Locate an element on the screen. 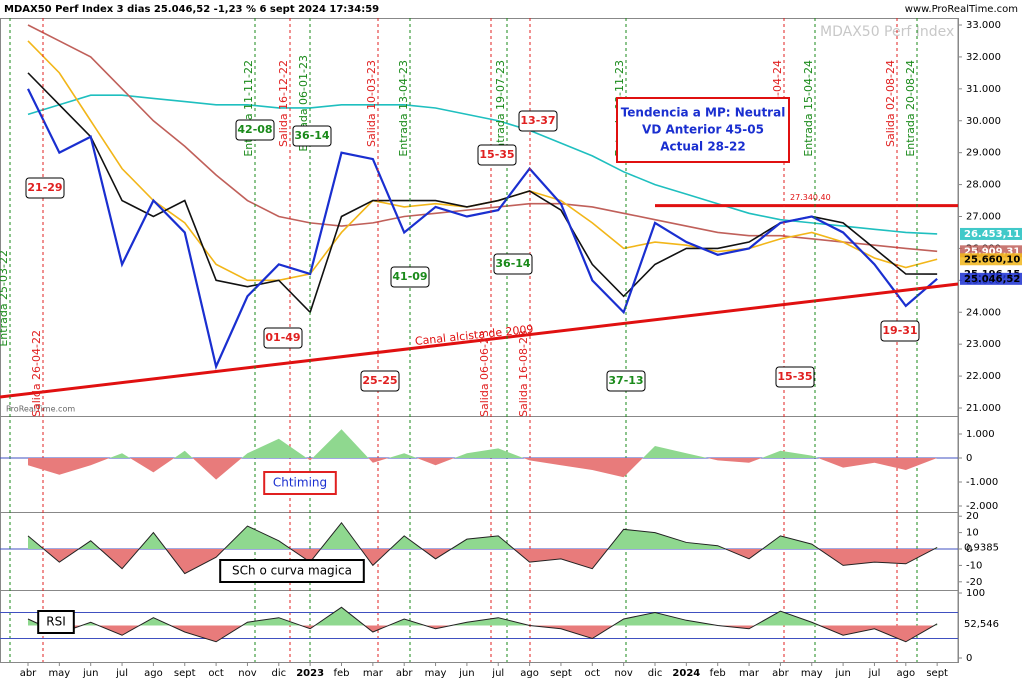 The image size is (1024, 683). y-tick-label: 22.000 is located at coordinates (983, 376).